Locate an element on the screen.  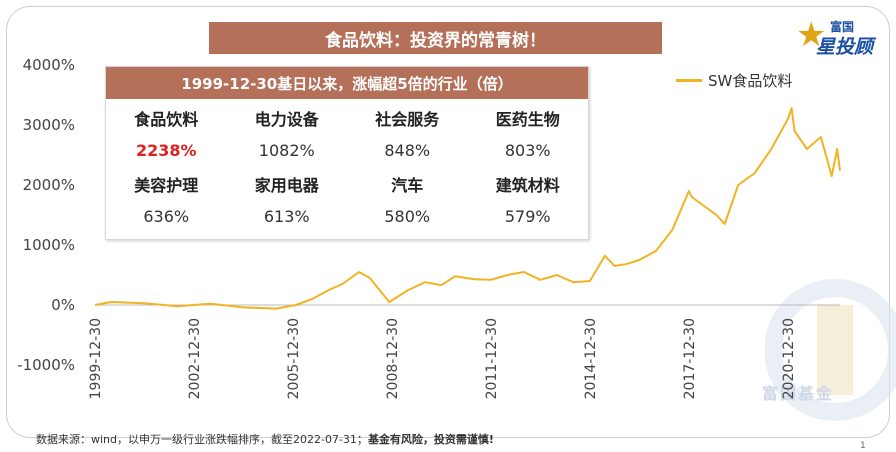
footer-risk-warning: 基金有风险，投资需谨慎! is located at coordinates (430, 439).